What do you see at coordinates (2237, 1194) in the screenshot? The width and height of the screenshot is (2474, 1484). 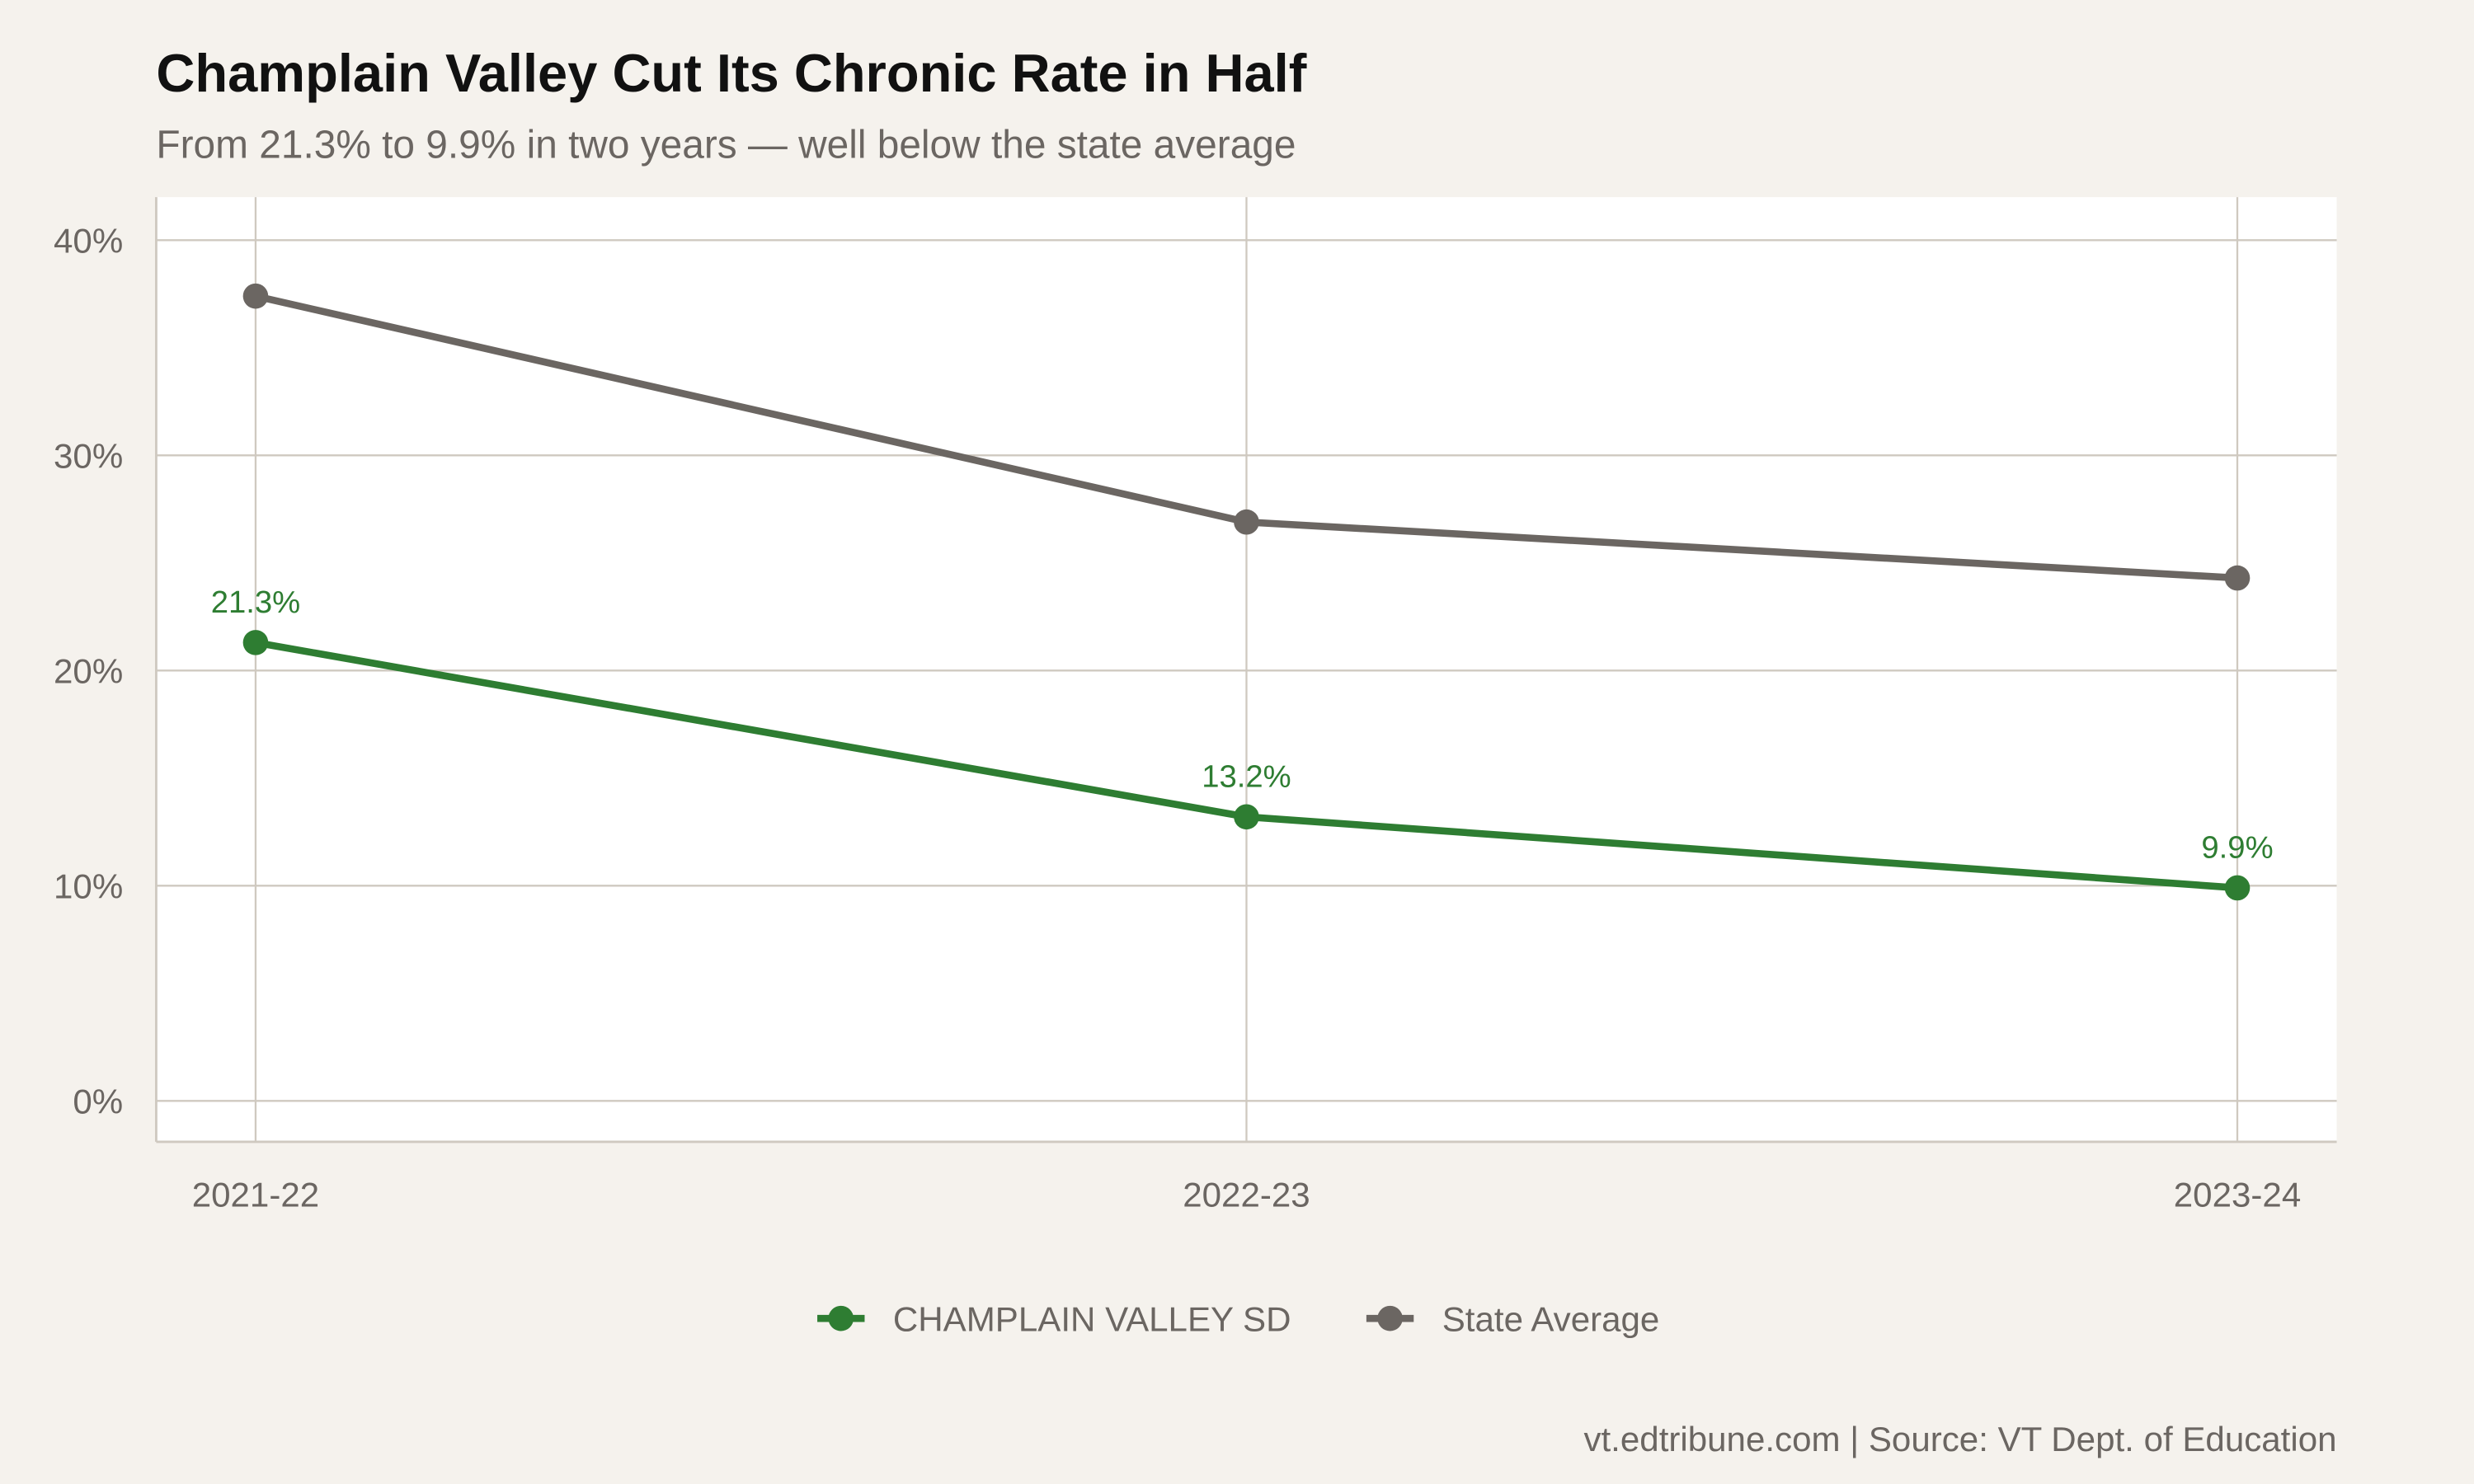 I see `x-tick-label: 2023-24` at bounding box center [2237, 1194].